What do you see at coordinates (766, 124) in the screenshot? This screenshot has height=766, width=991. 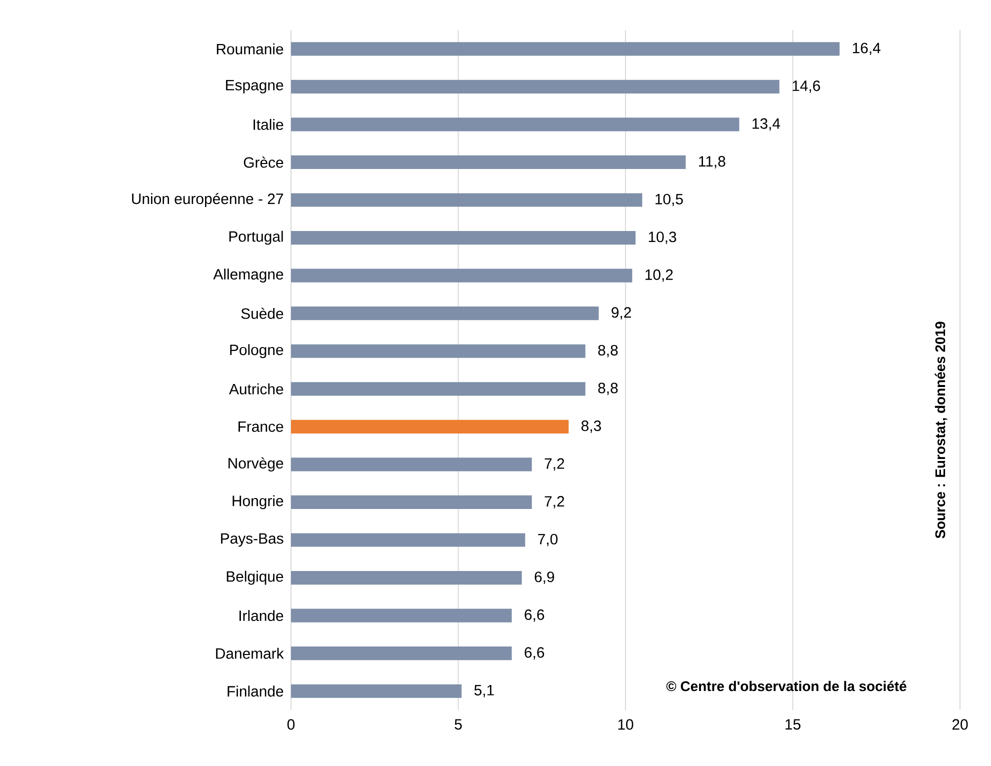 I see `data-label: 13,4` at bounding box center [766, 124].